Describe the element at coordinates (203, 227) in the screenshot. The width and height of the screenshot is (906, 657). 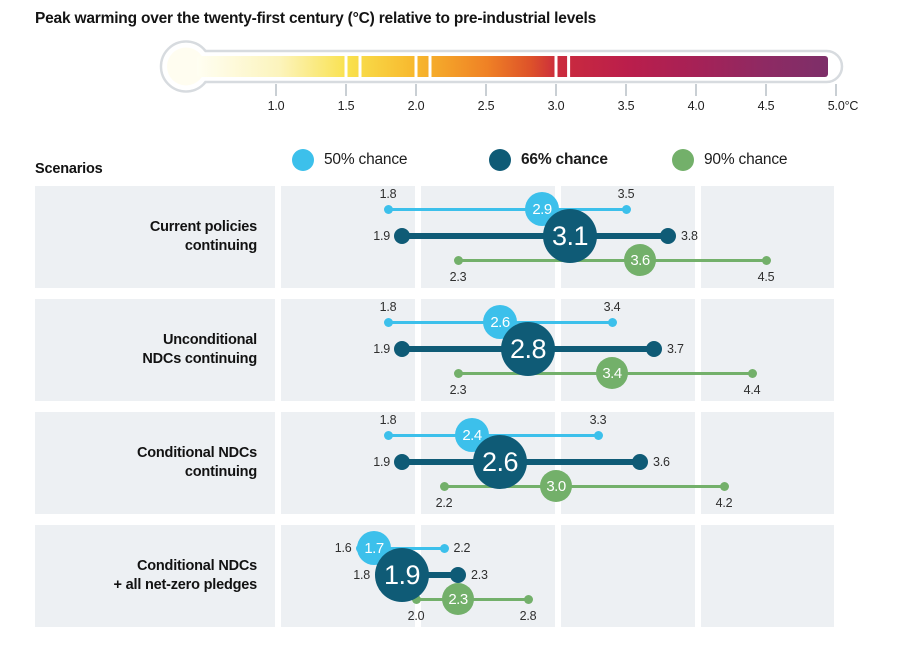
I see `scenario-label-line: Current policies` at that location.